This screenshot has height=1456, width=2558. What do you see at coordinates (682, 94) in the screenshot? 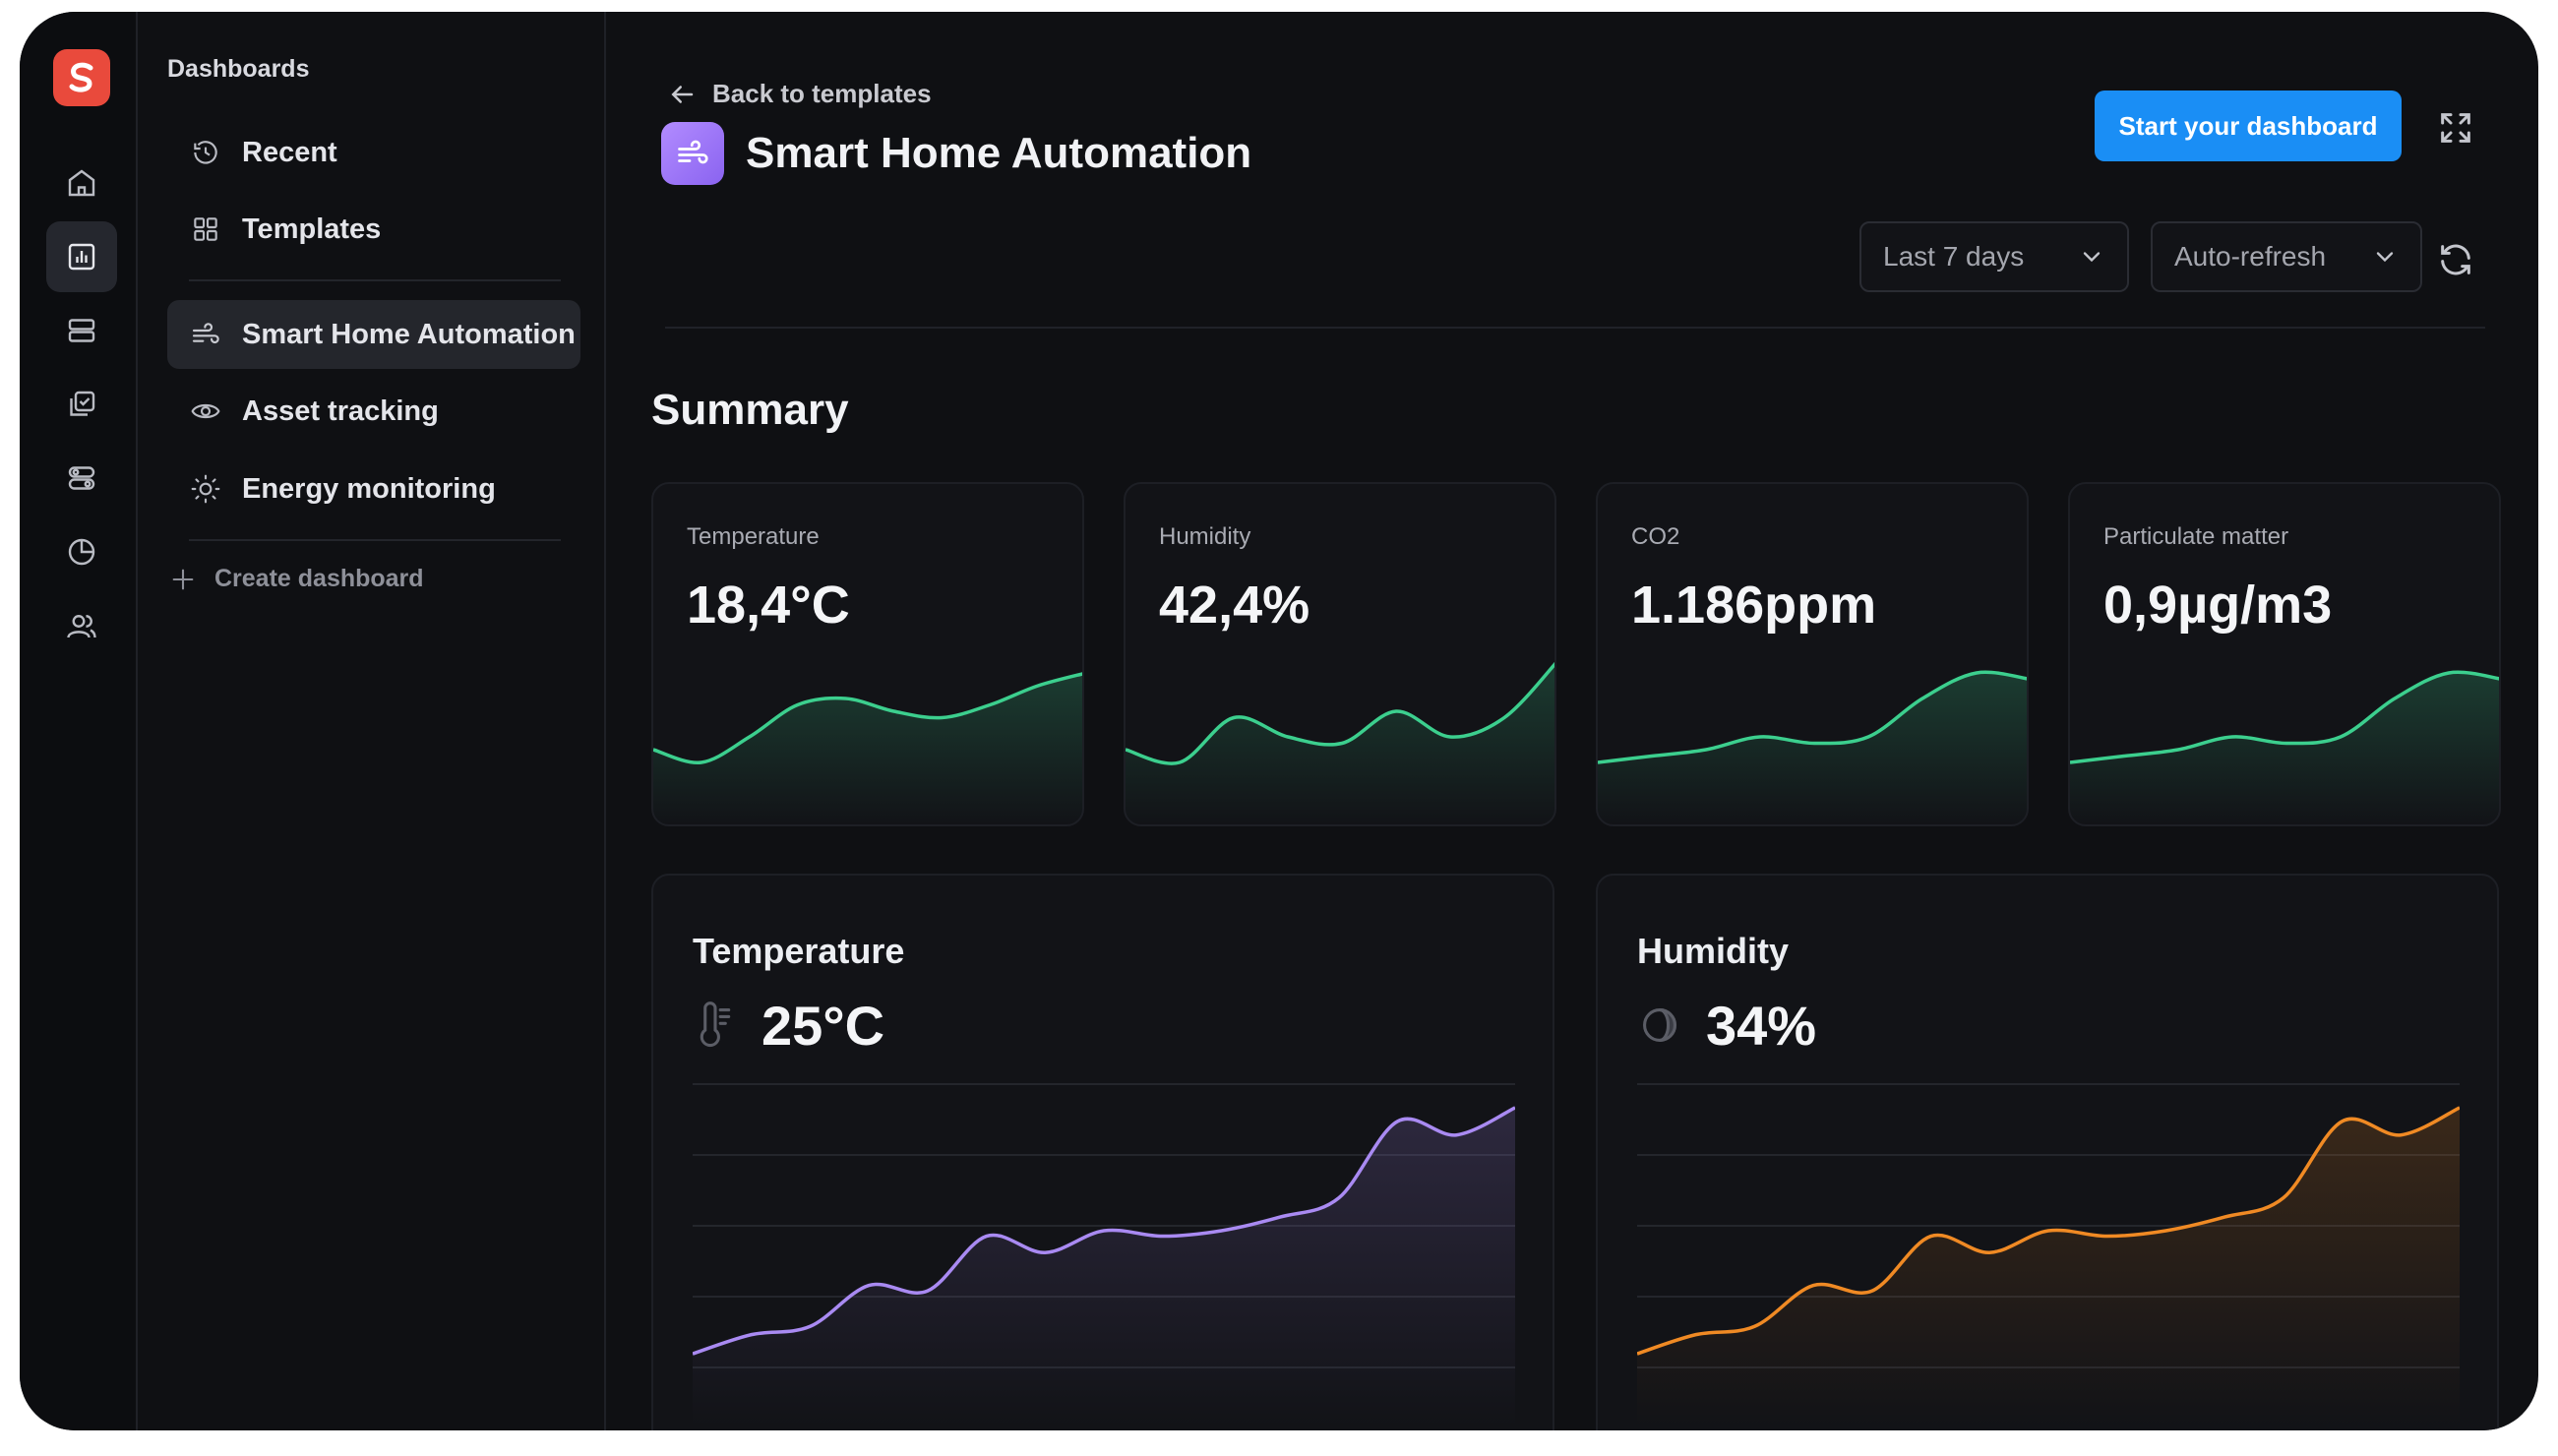
I see `arrow-left-icon` at bounding box center [682, 94].